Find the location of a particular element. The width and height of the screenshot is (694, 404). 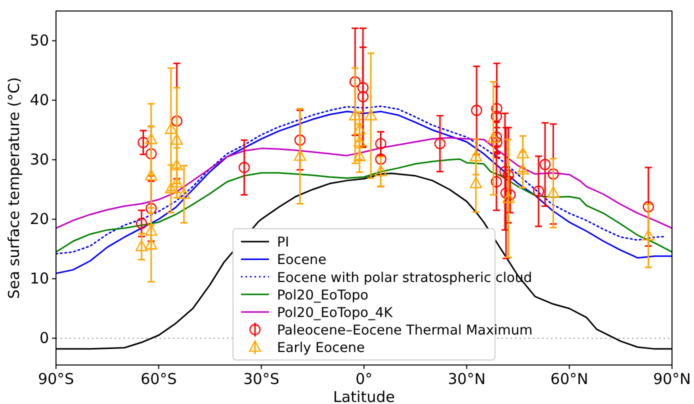

x-tick-label: 60°S is located at coordinates (158, 379).